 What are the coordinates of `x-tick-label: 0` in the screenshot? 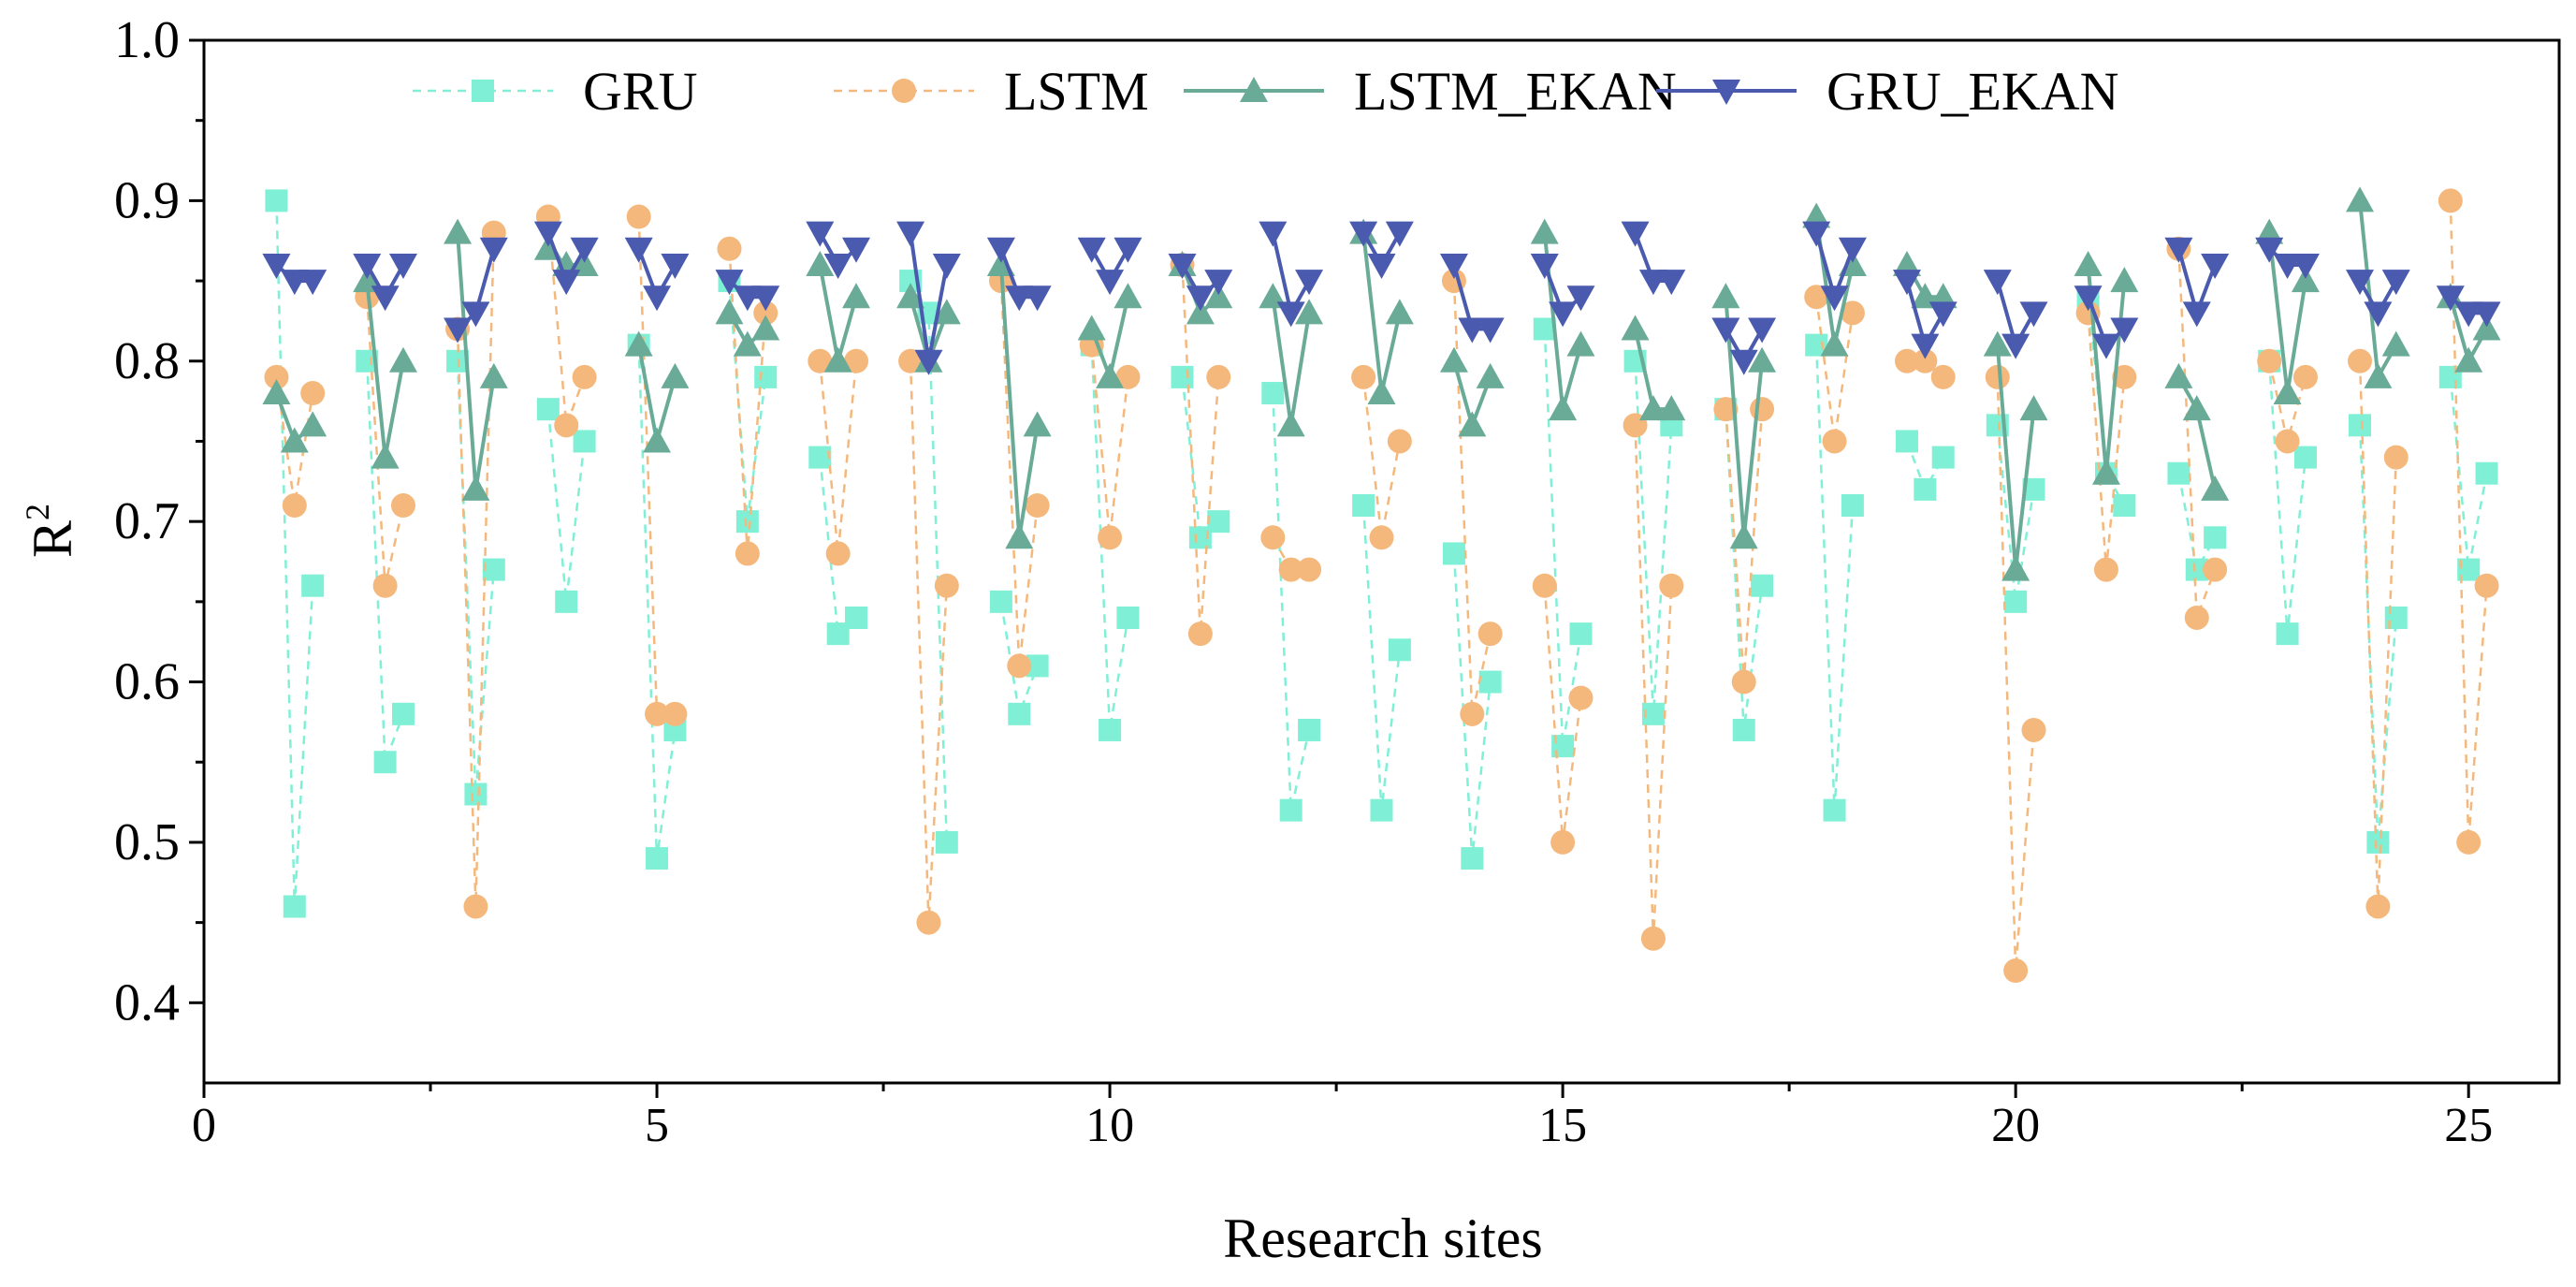 It's located at (204, 1125).